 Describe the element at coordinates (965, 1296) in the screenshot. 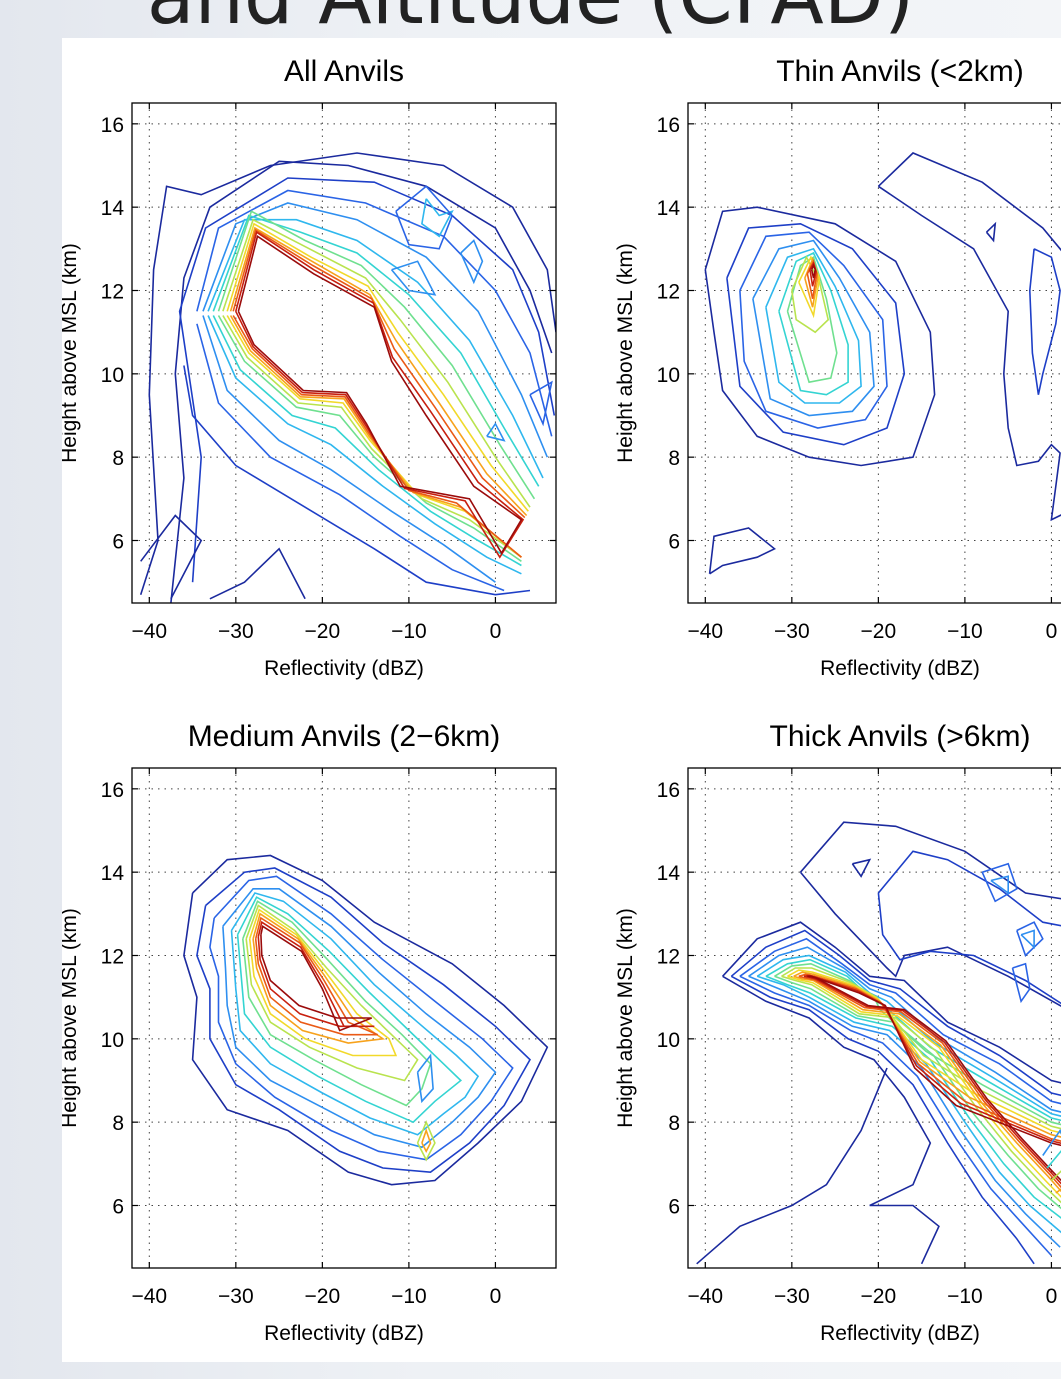

I see `panel-thick-anvils-xtick-label: −10` at that location.